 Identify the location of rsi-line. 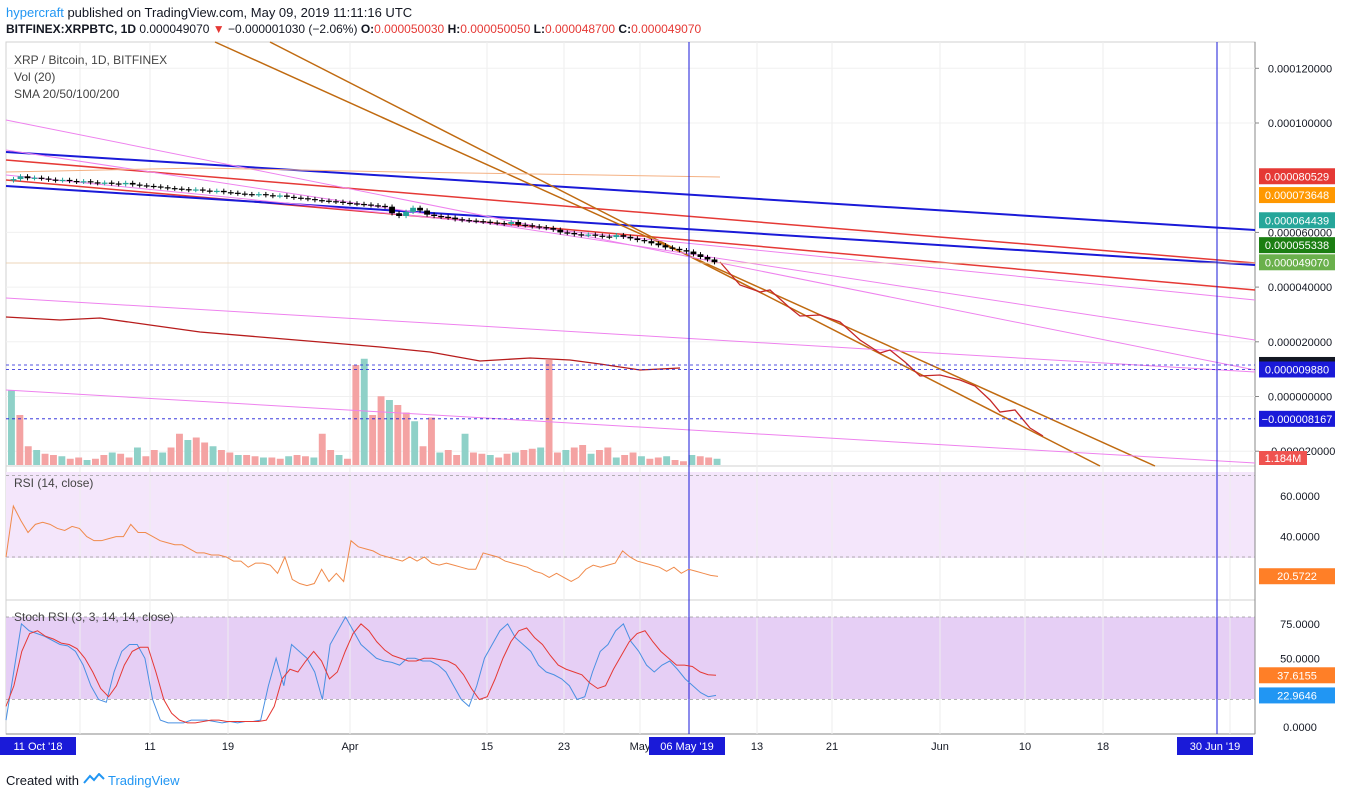
(362, 545).